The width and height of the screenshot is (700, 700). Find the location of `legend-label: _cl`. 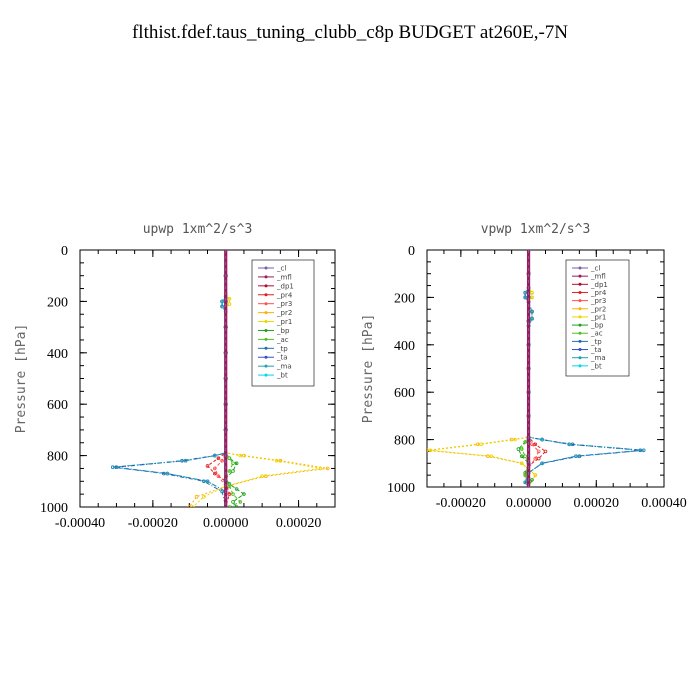

legend-label: _cl is located at coordinates (595, 269).